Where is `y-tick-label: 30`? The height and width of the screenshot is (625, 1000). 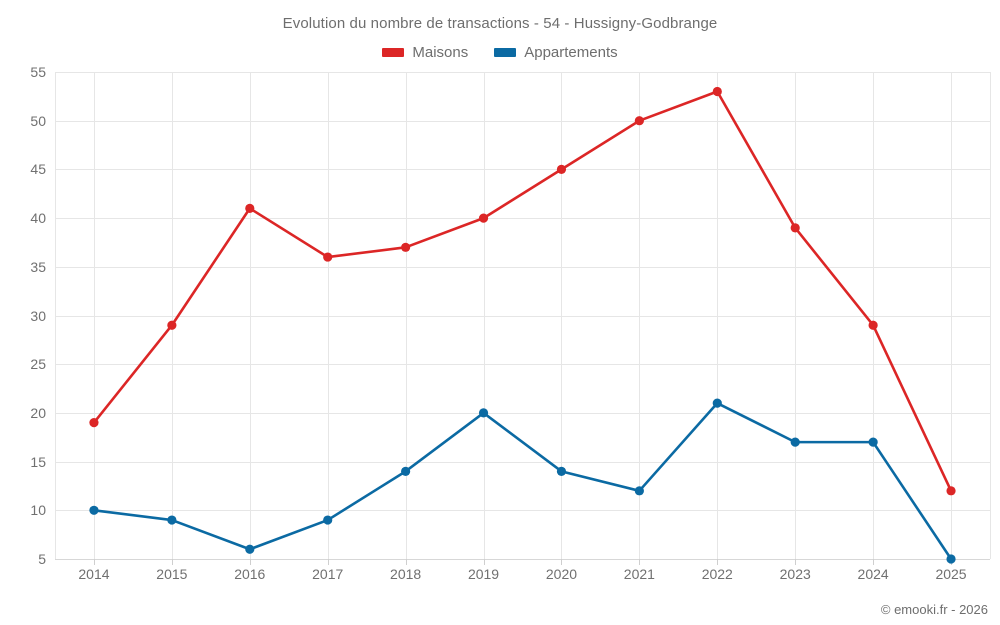 y-tick-label: 30 is located at coordinates (38, 315).